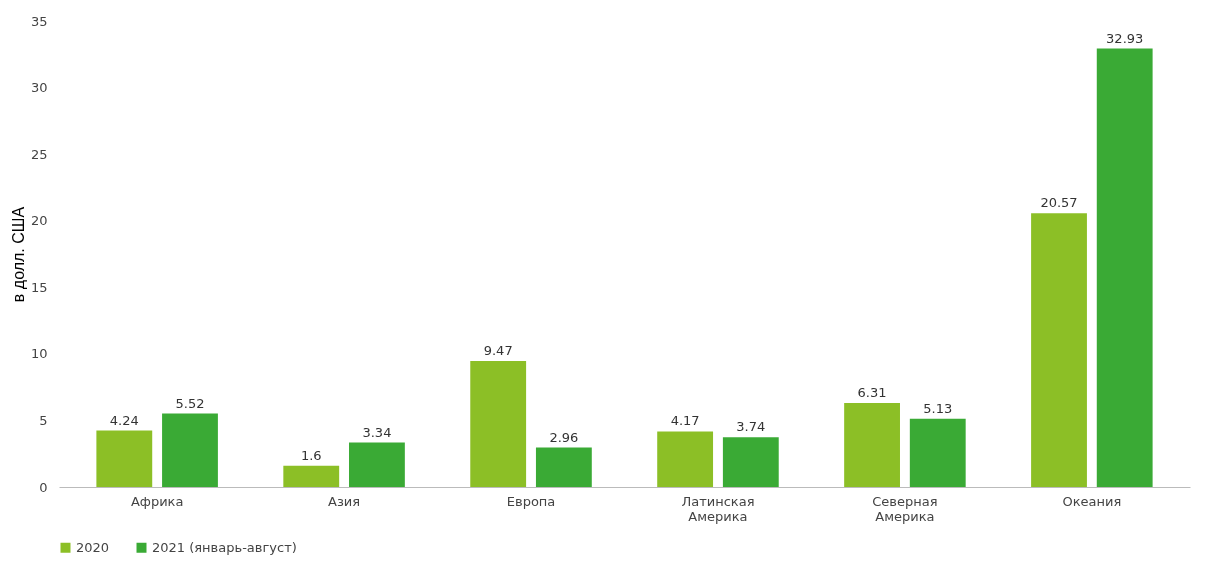 The width and height of the screenshot is (1208, 567). I want to click on data-label: 5.52, so click(190, 403).